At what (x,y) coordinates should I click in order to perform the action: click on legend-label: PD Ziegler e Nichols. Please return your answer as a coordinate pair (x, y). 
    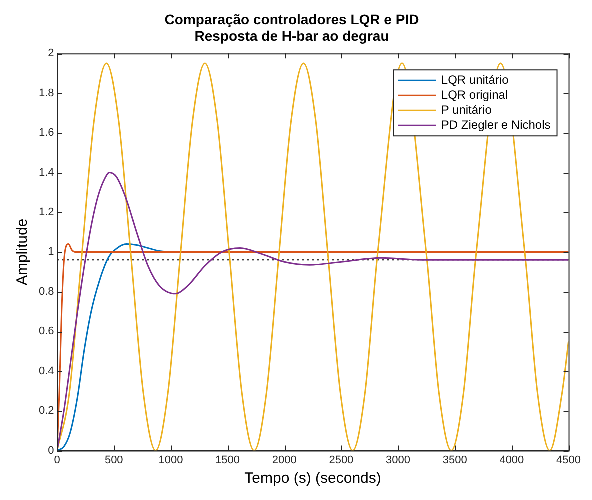
    Looking at the image, I should click on (496, 125).